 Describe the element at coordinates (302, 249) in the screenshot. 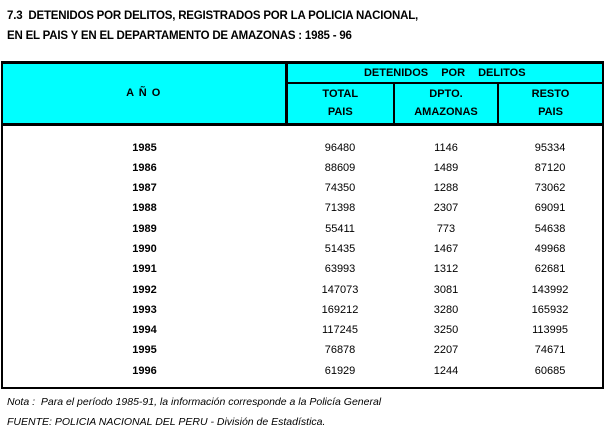

I see `table-row: 1990 51435 1467 49968` at that location.